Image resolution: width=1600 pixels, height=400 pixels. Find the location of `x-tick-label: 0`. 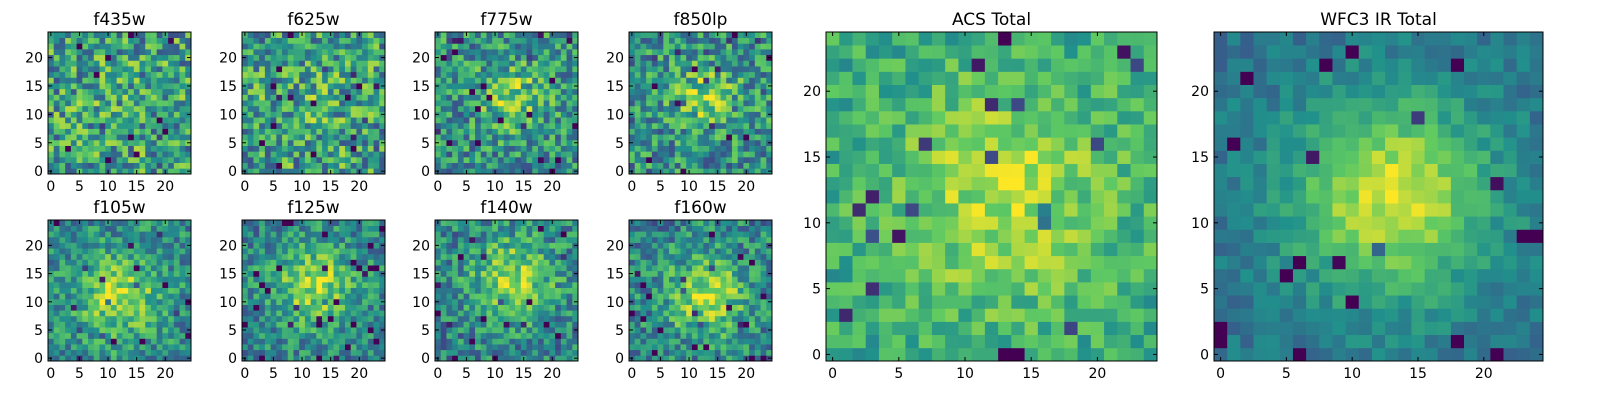

x-tick-label: 0 is located at coordinates (50, 374).